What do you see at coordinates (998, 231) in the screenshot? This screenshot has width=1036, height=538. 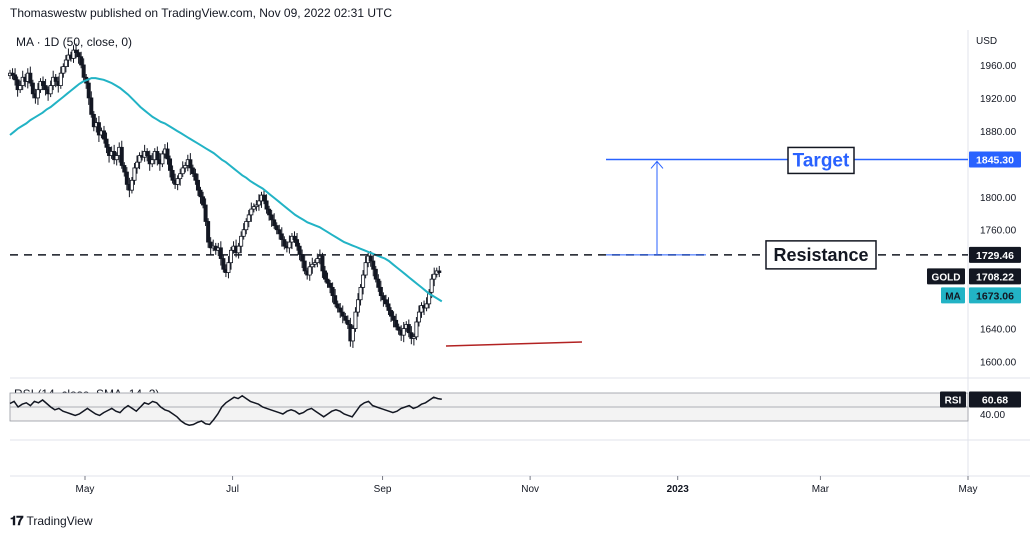 I see `y-tick-label: 1760.00` at bounding box center [998, 231].